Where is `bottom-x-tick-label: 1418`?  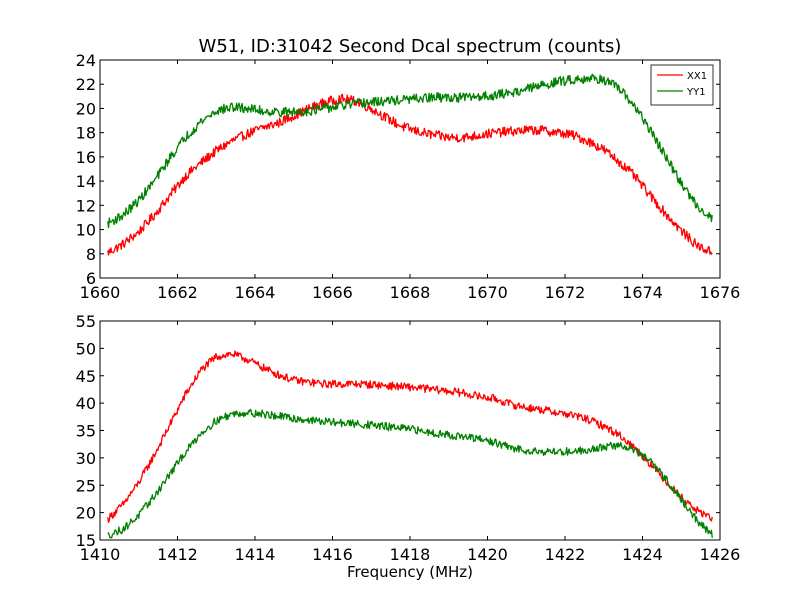
bottom-x-tick-label: 1418 is located at coordinates (410, 554).